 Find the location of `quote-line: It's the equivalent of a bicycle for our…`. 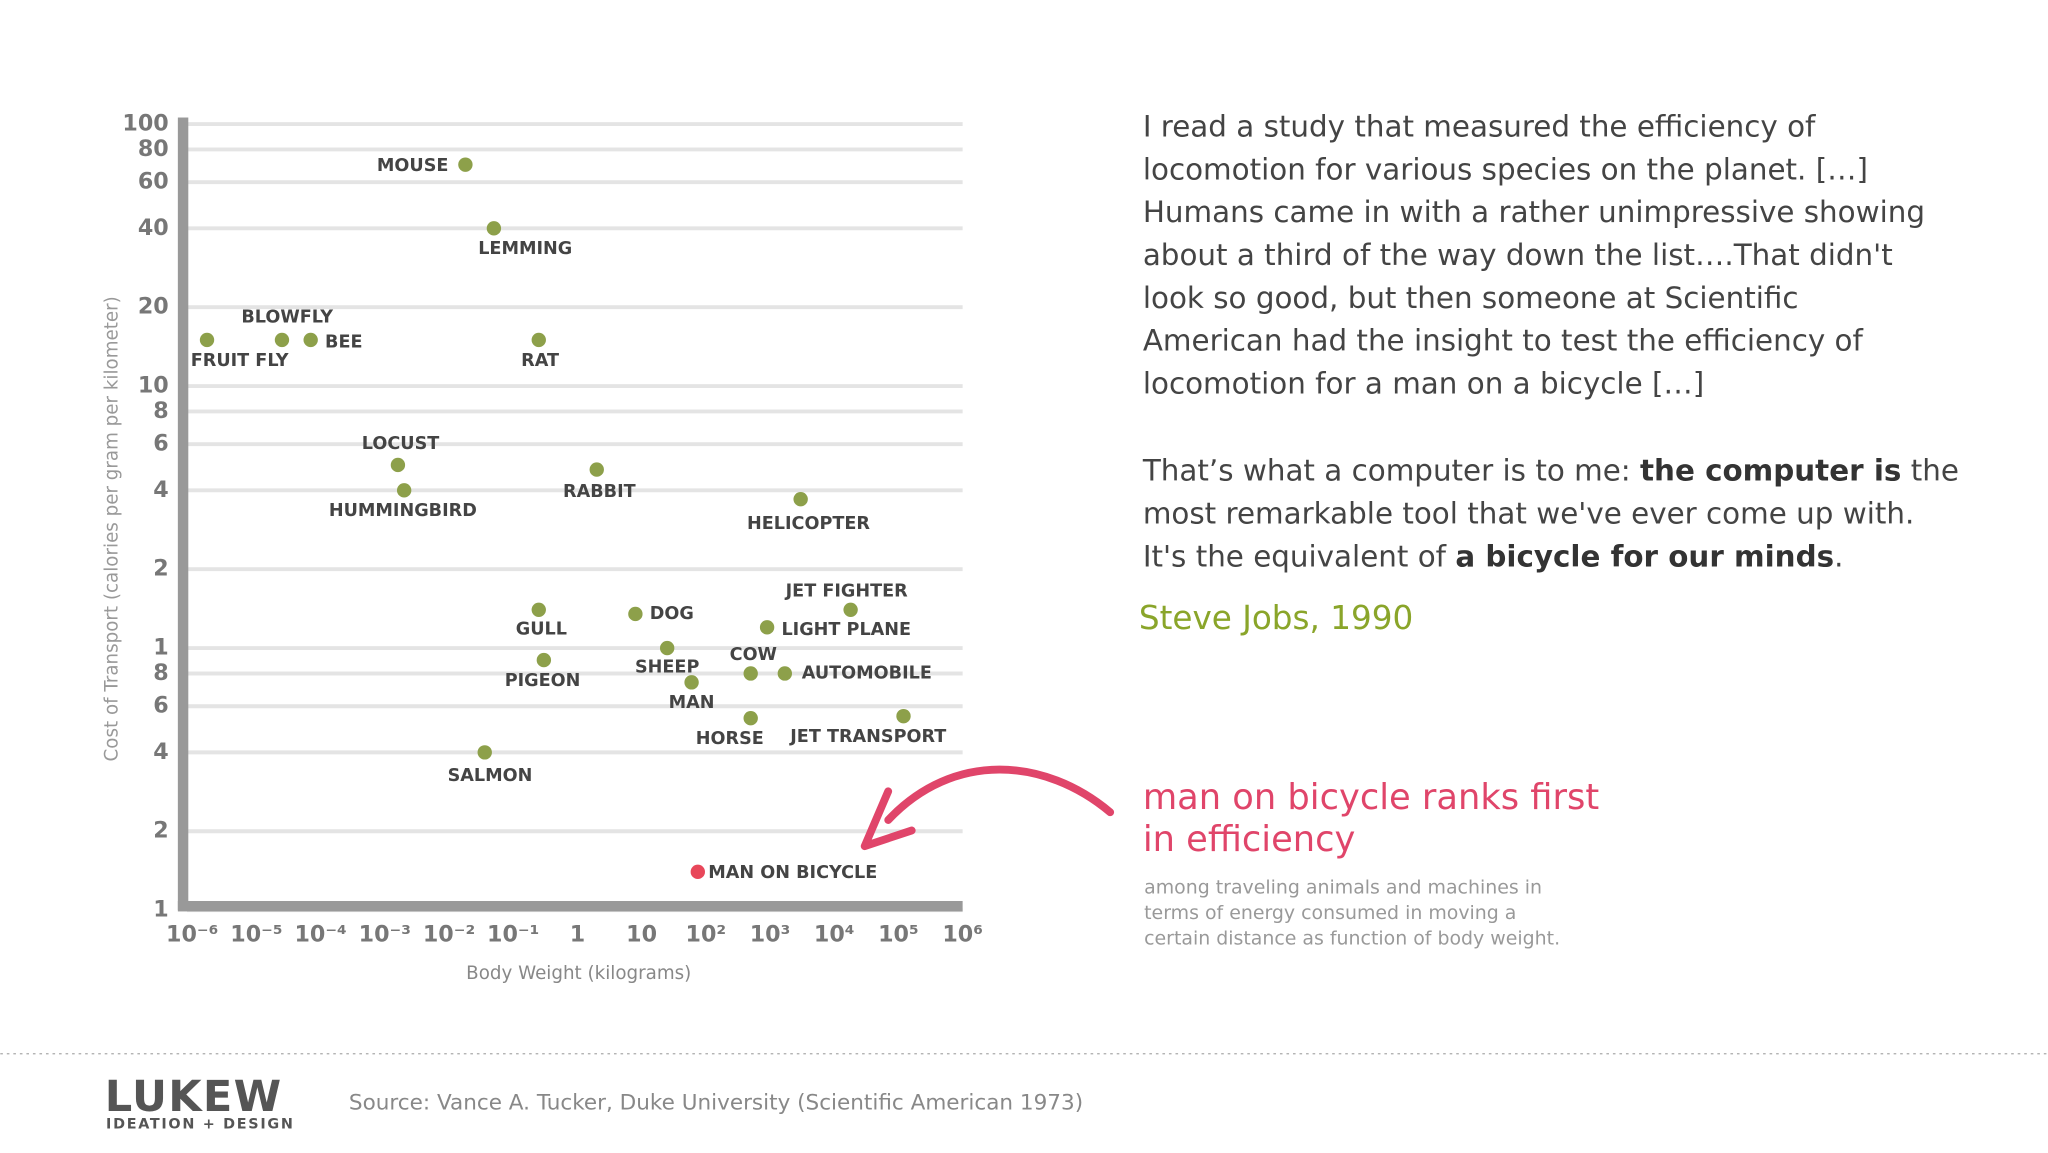

quote-line: It's the equivalent of a bicycle for our… is located at coordinates (1493, 556).